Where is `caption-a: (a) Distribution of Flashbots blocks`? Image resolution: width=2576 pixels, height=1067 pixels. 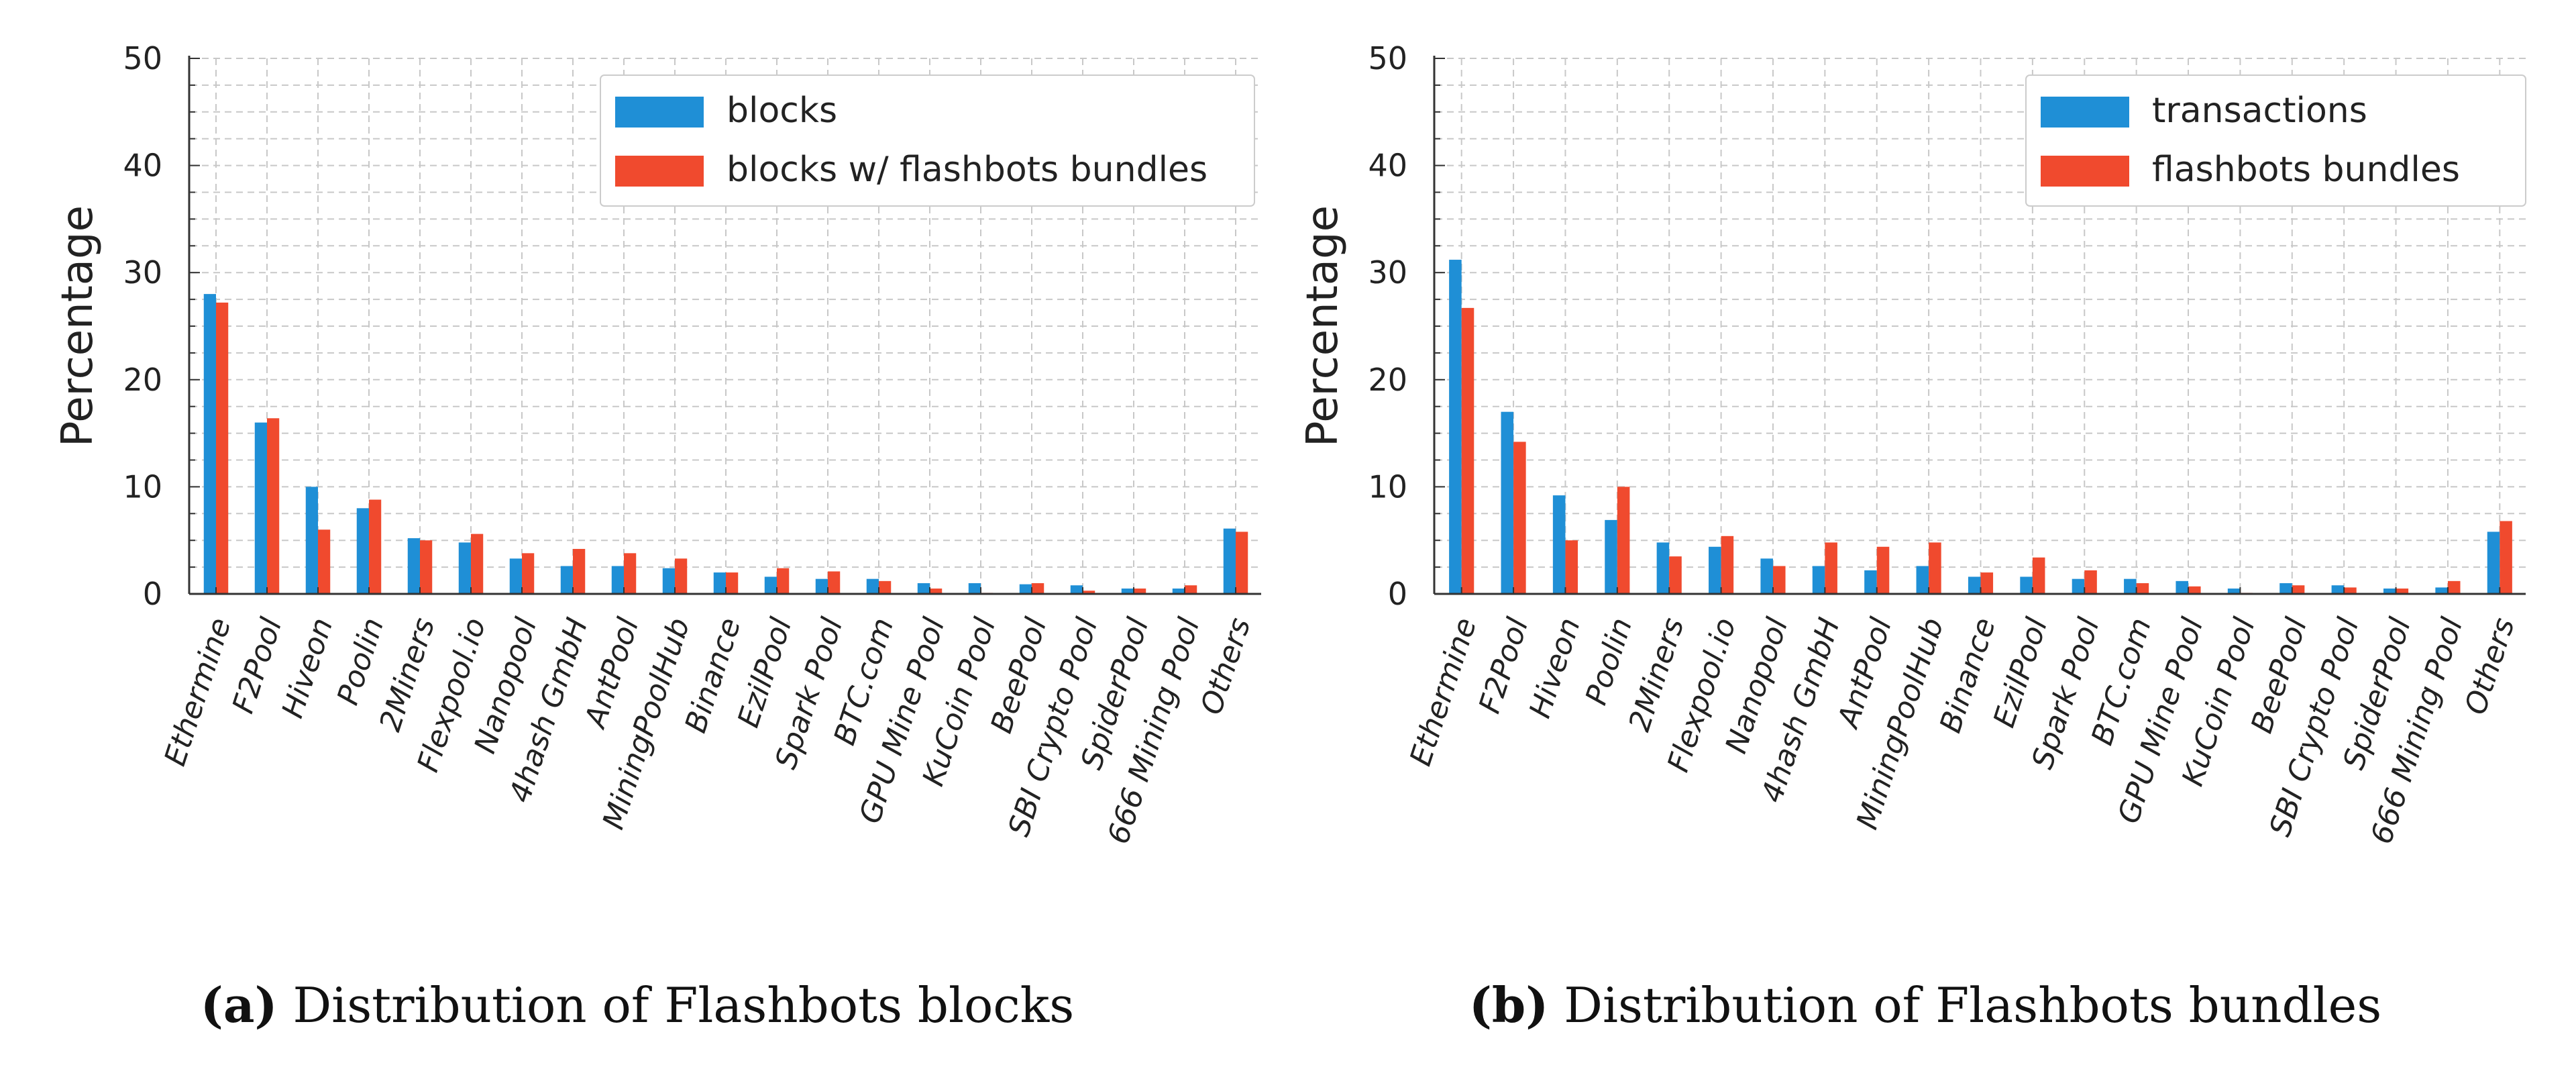
caption-a: (a) Distribution of Flashbots blocks is located at coordinates (637, 1004).